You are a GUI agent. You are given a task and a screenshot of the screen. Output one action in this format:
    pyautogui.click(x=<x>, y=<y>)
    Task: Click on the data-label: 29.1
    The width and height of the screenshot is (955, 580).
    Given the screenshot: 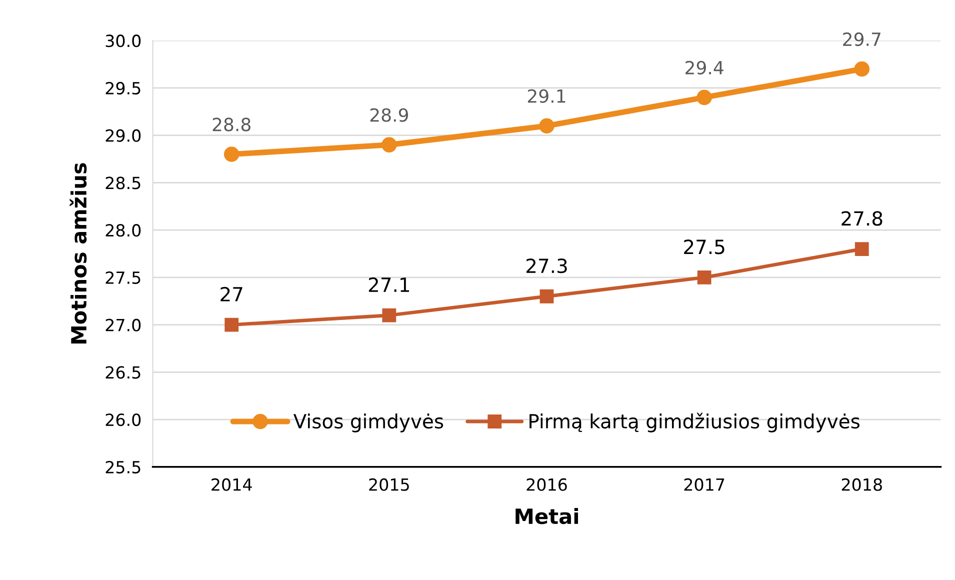 What is the action you would take?
    pyautogui.click(x=547, y=96)
    